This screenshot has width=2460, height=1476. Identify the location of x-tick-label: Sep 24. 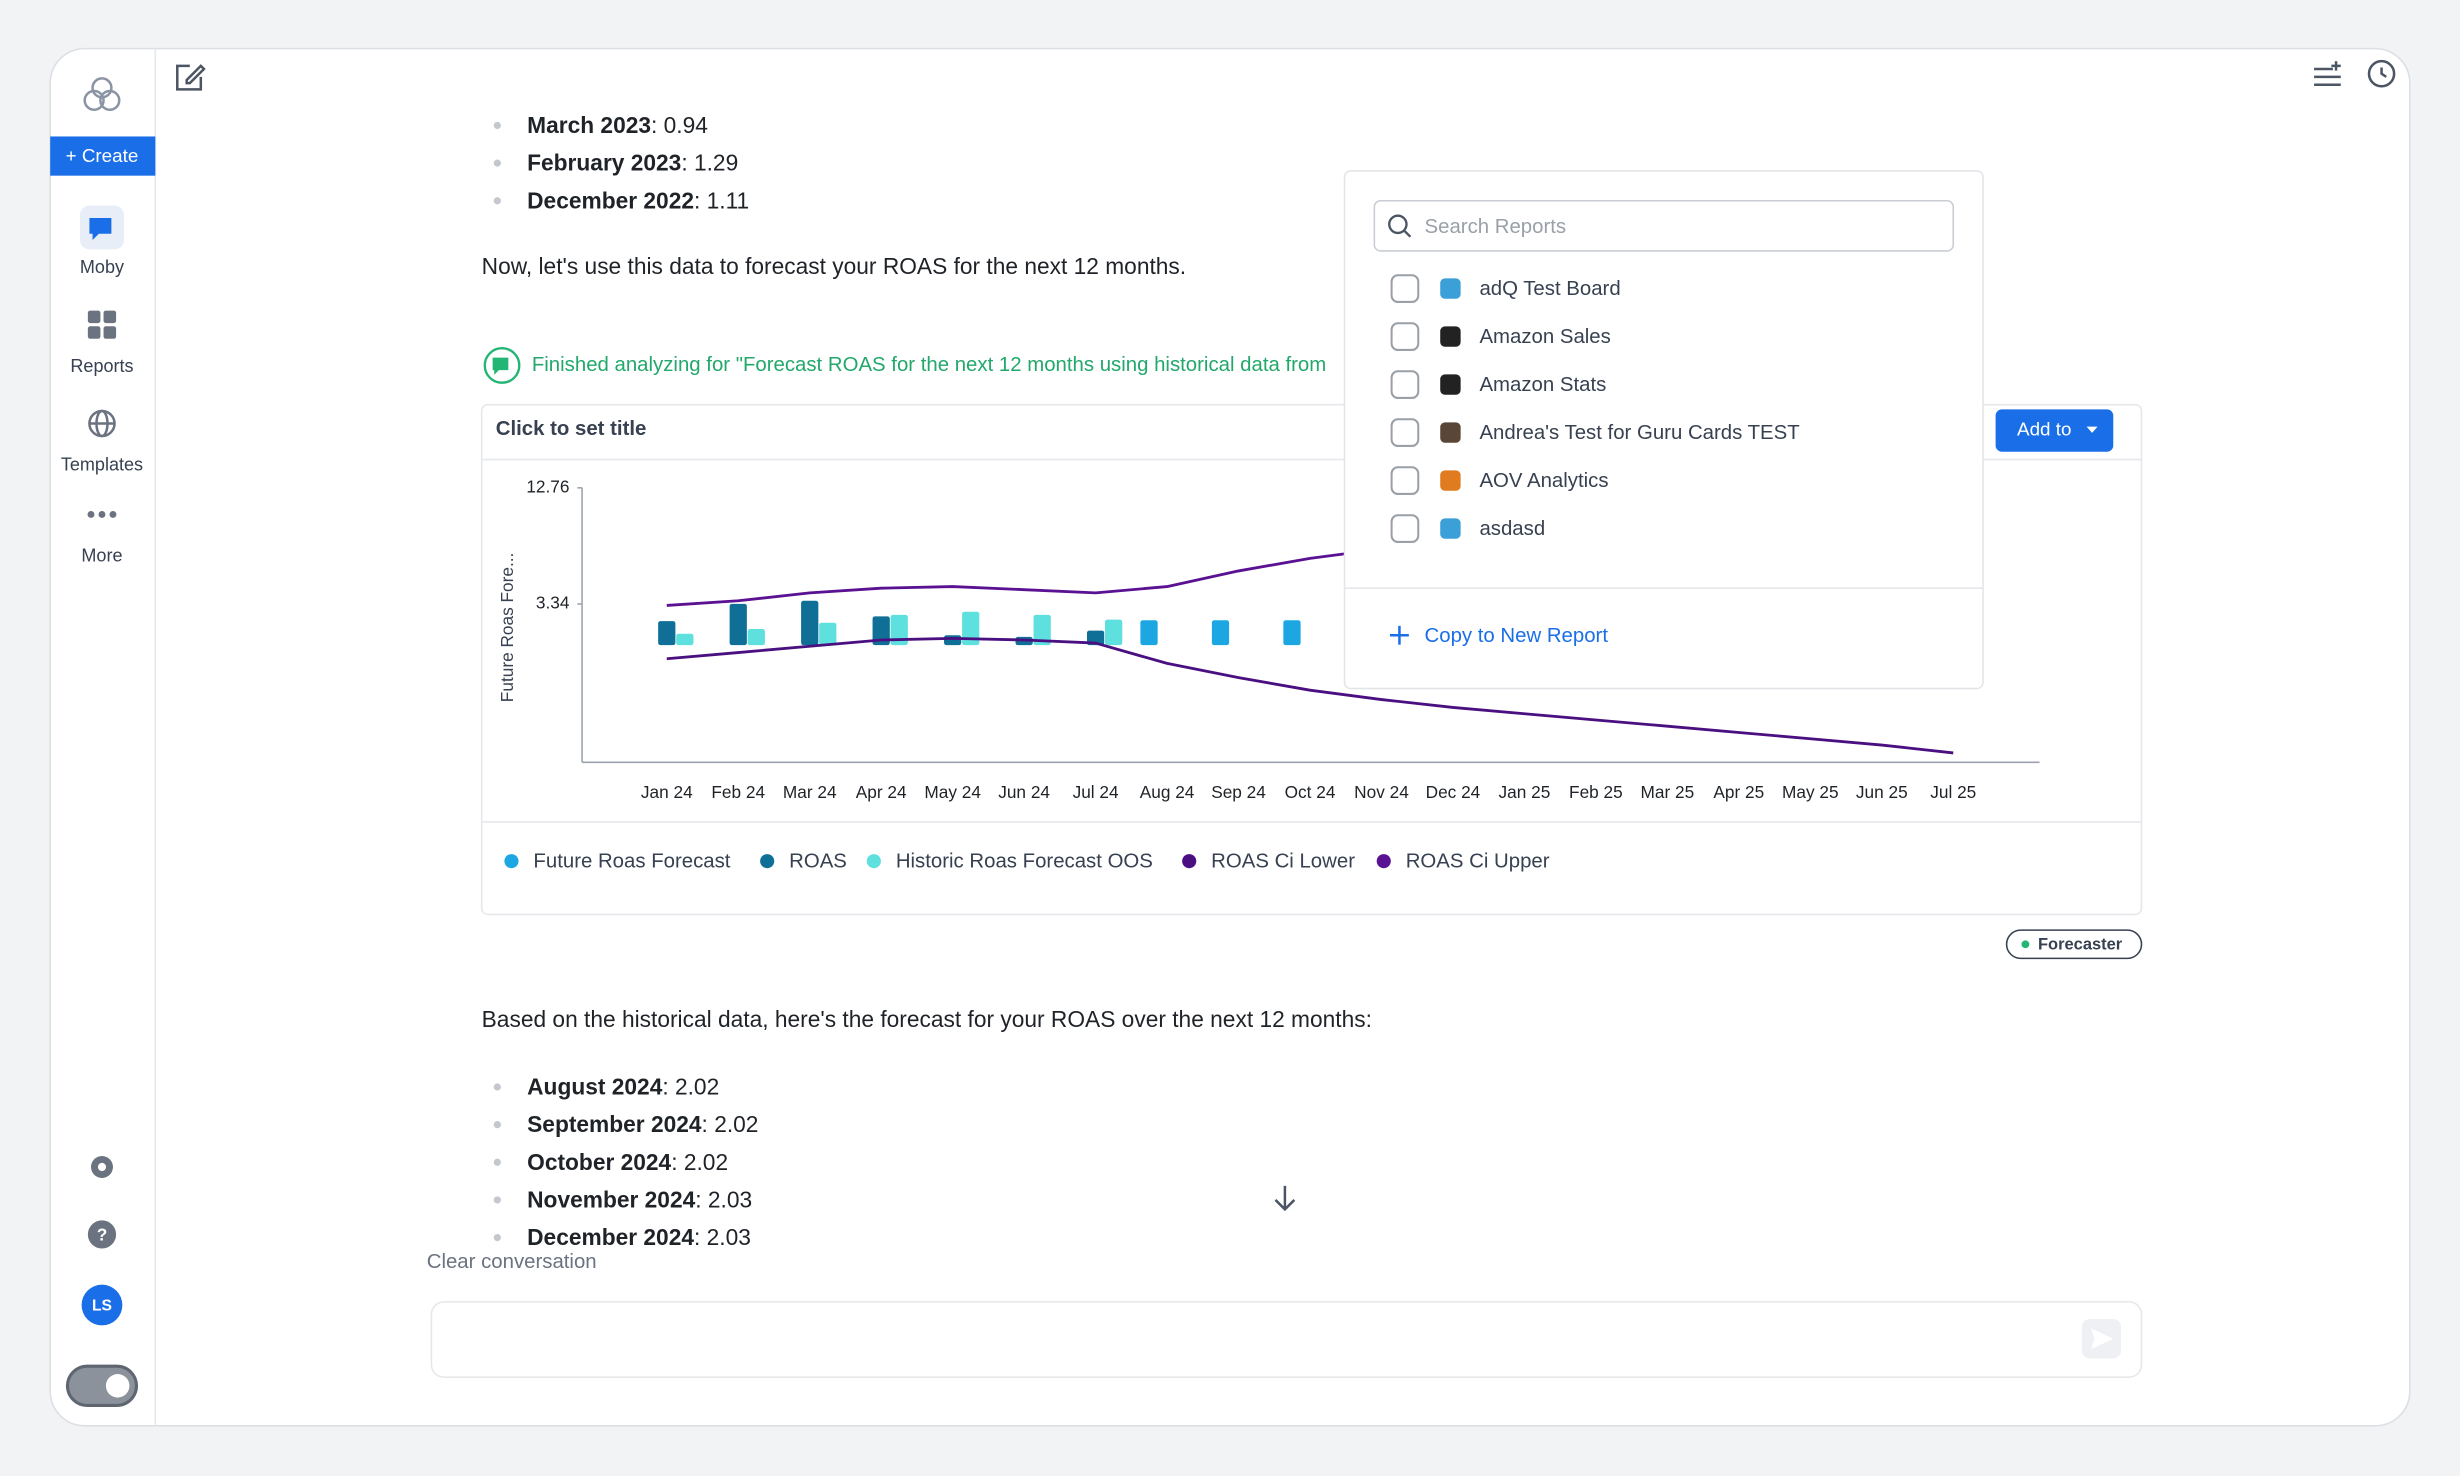
(1238, 792).